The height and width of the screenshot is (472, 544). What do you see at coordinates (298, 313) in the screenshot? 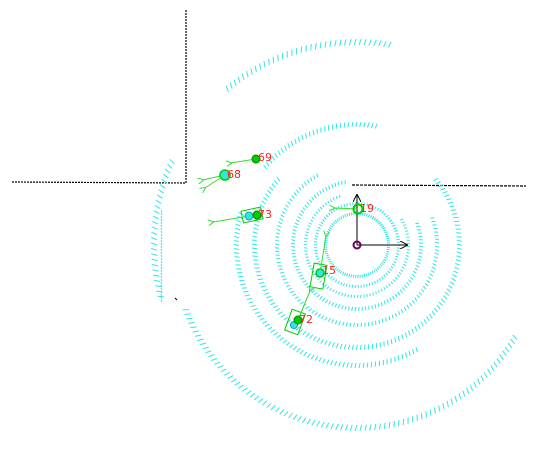
I see `track-72: 72` at bounding box center [298, 313].